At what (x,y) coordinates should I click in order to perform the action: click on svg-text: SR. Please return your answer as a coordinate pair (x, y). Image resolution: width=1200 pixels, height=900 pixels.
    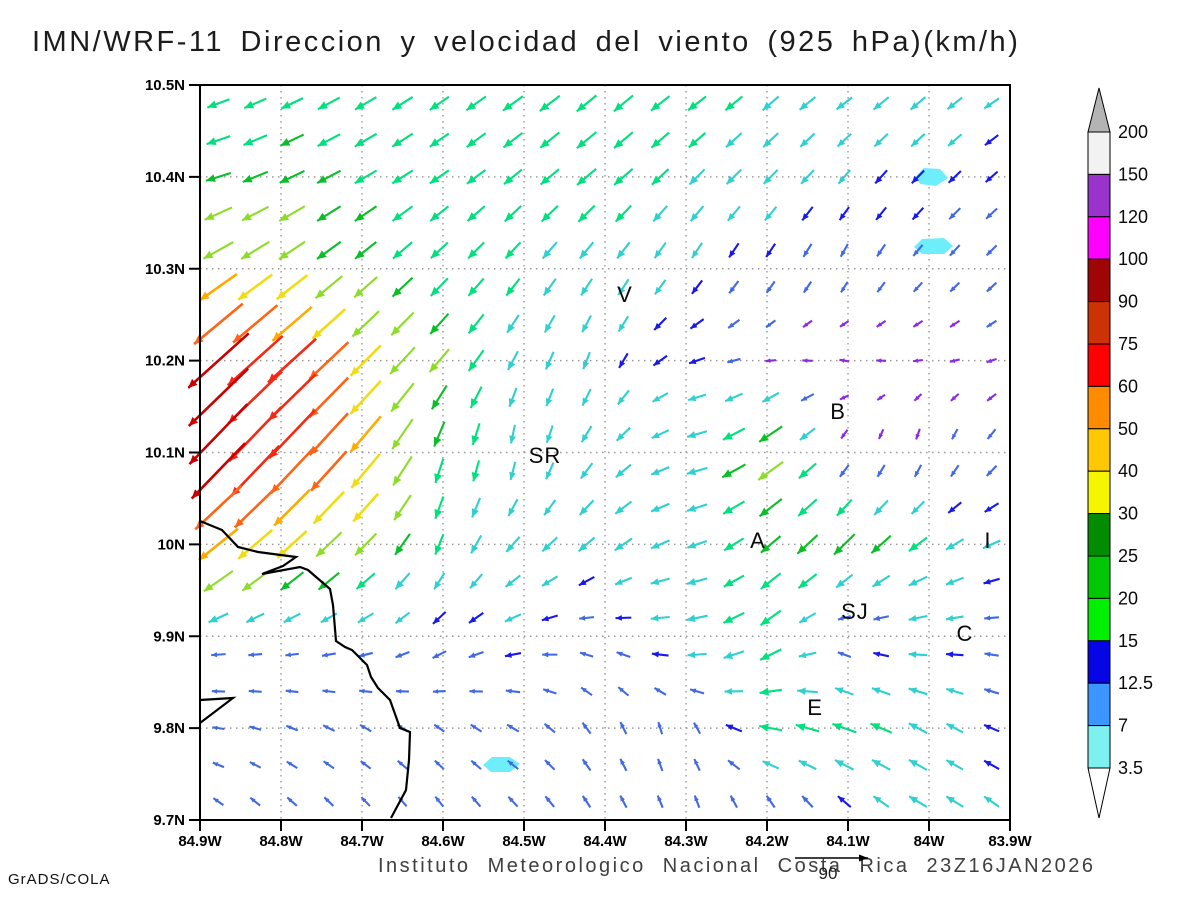
    Looking at the image, I should click on (545, 455).